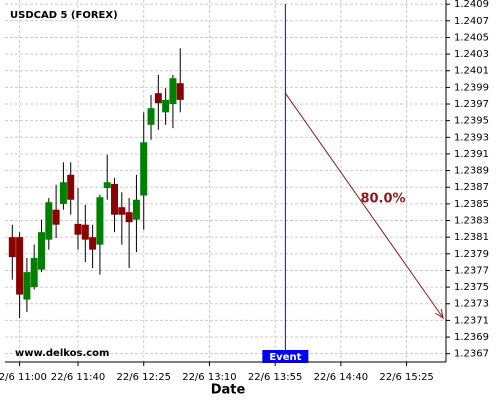 The image size is (500, 404). What do you see at coordinates (471, 254) in the screenshot?
I see `y-tick-label: 1.2379` at bounding box center [471, 254].